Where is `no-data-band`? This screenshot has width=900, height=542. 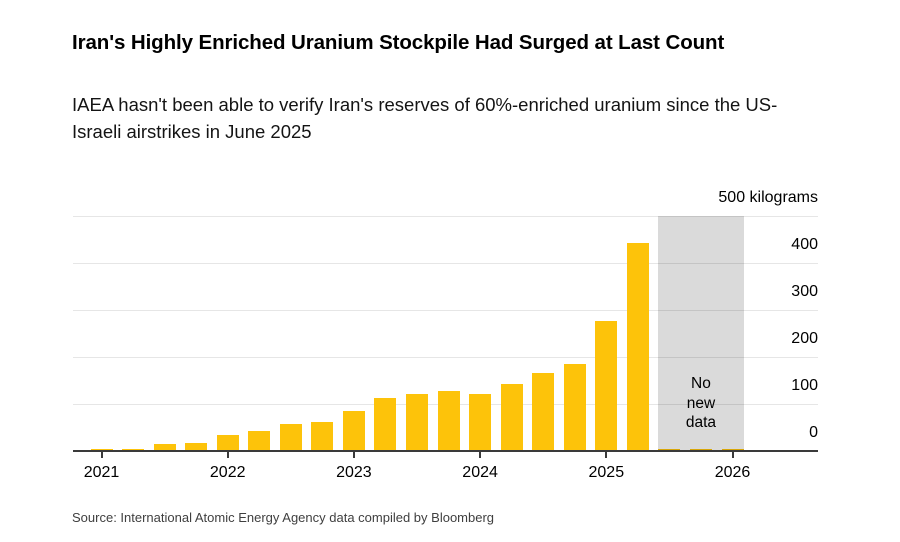
no-data-band is located at coordinates (700, 333).